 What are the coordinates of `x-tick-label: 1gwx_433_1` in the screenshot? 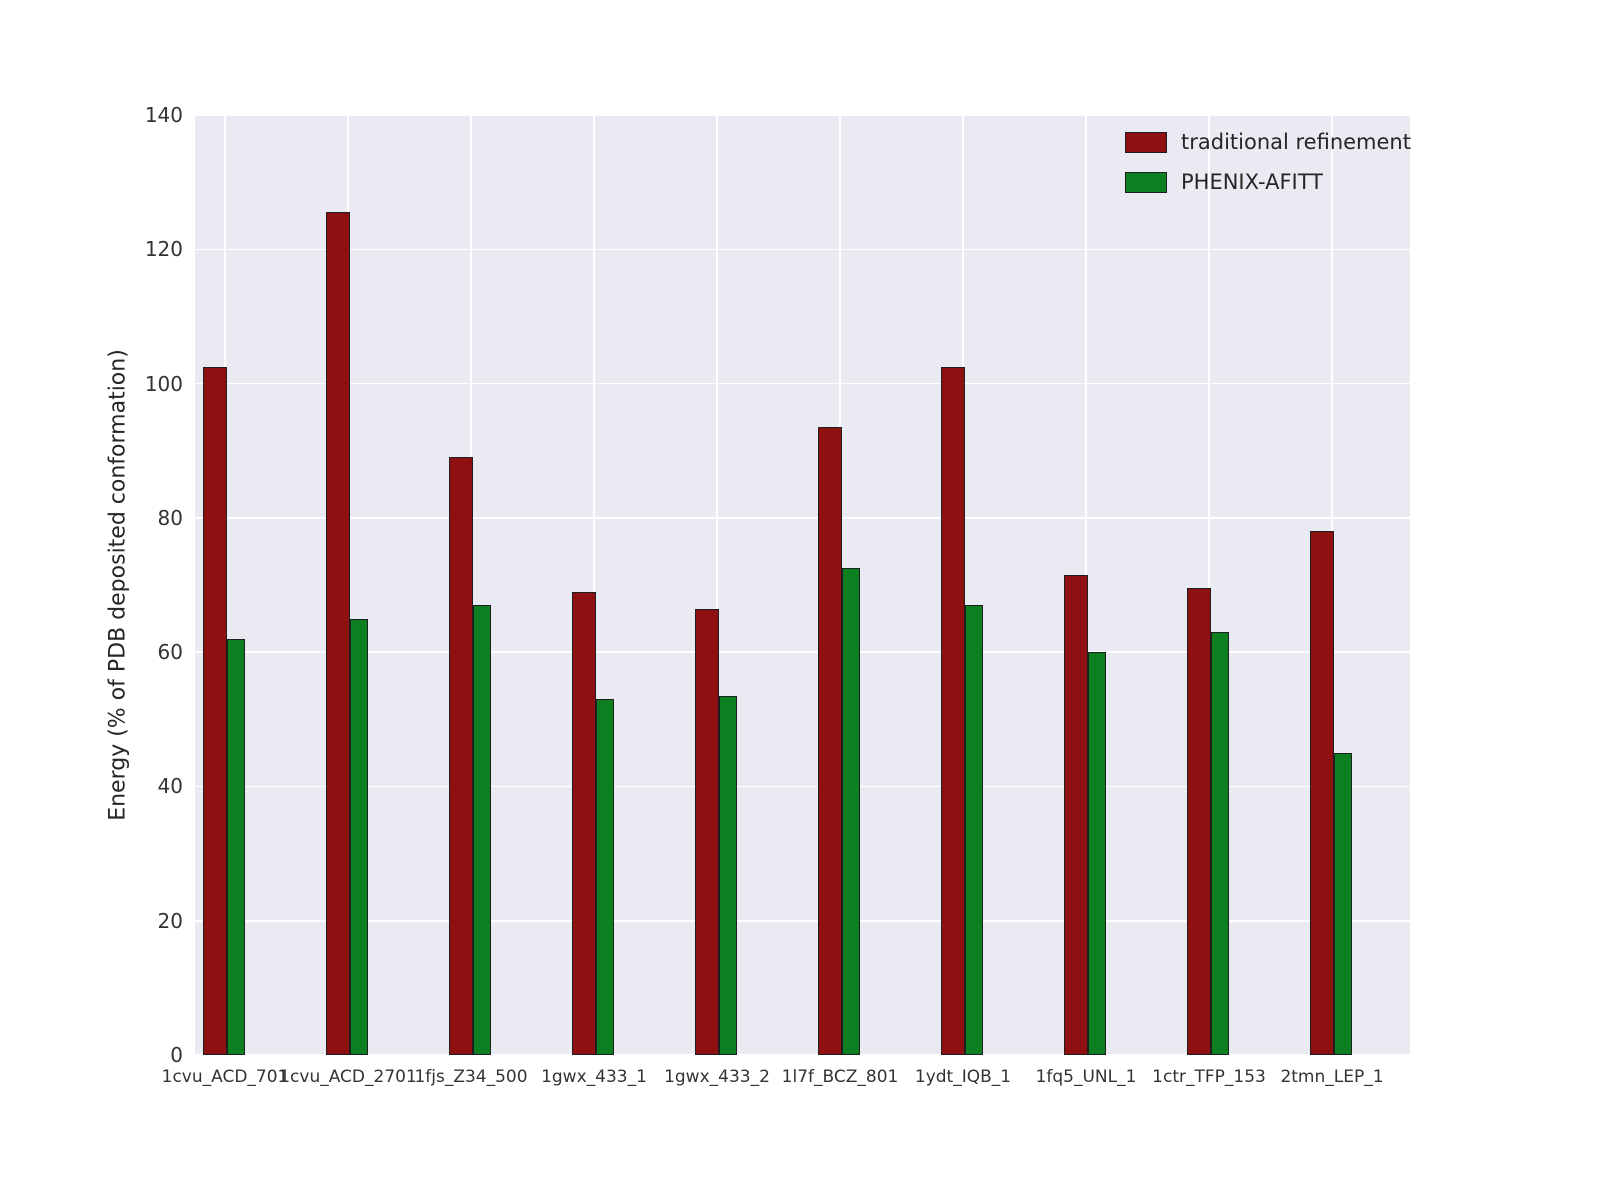 It's located at (594, 1077).